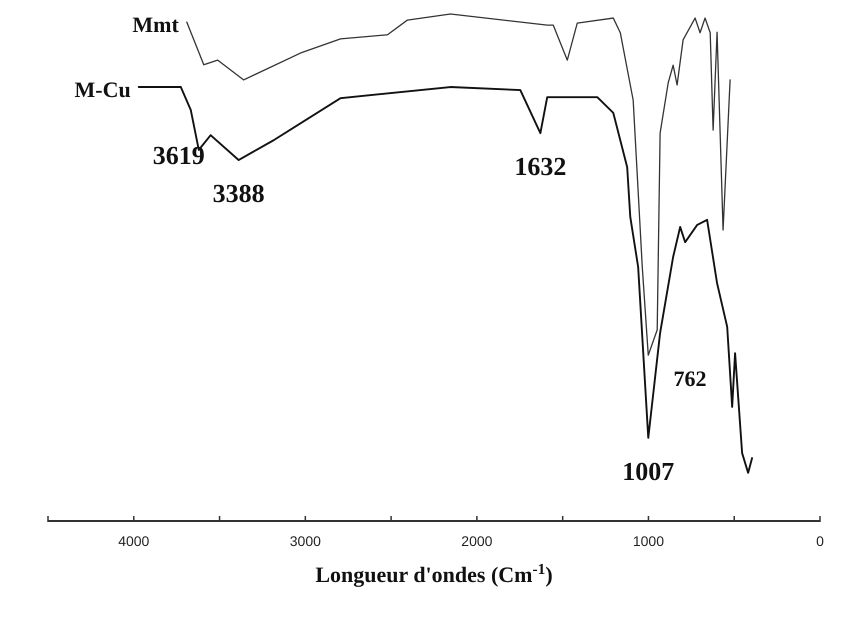 This screenshot has height=623, width=851. What do you see at coordinates (540, 167) in the screenshot?
I see `annotation: 1632` at bounding box center [540, 167].